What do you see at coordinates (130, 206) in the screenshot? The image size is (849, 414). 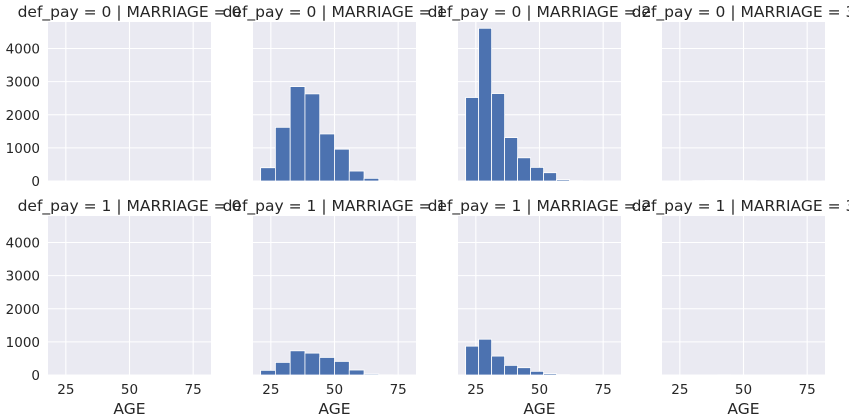 I see `panel-title: def_pay = 1 | MARRIAGE = 0` at bounding box center [130, 206].